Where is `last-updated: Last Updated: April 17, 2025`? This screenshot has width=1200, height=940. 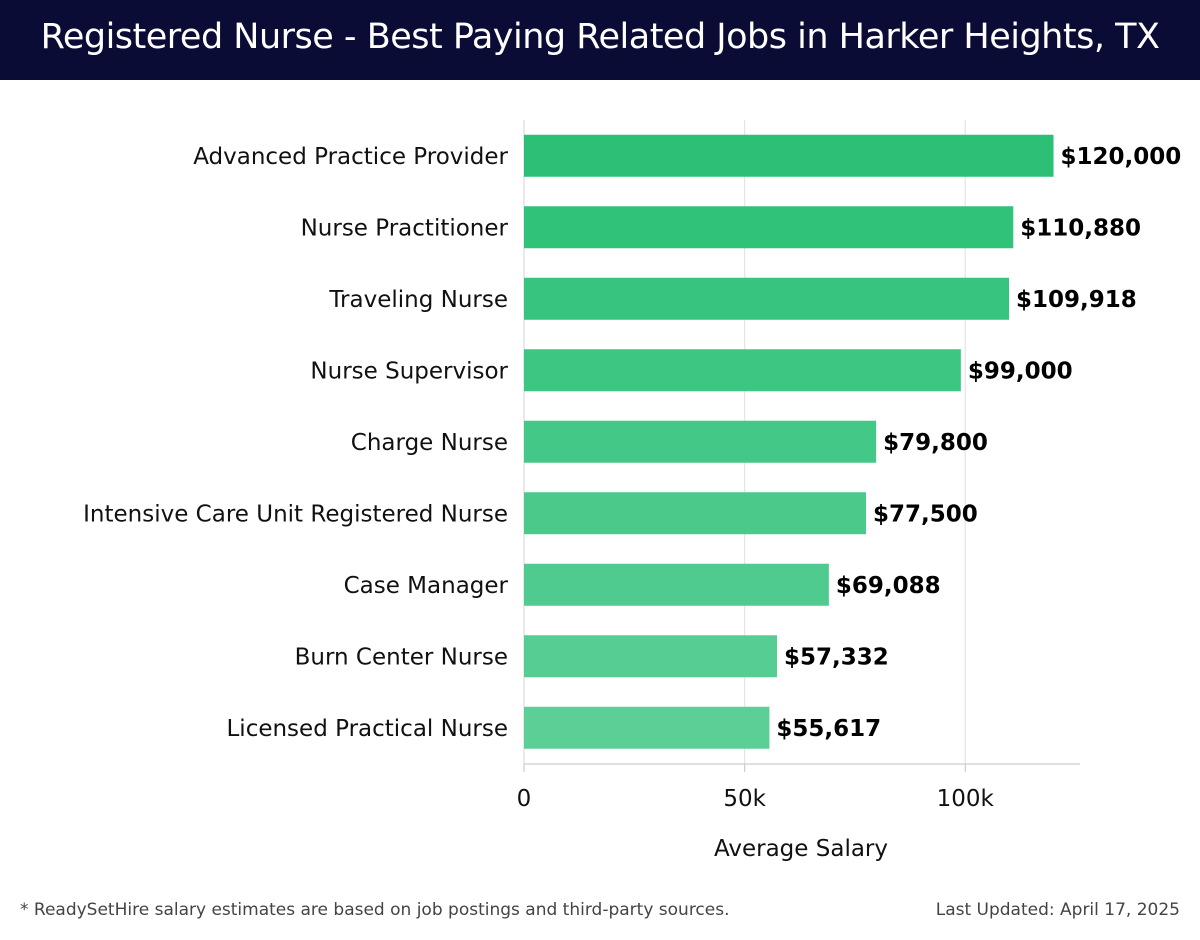 last-updated: Last Updated: April 17, 2025 is located at coordinates (1057, 910).